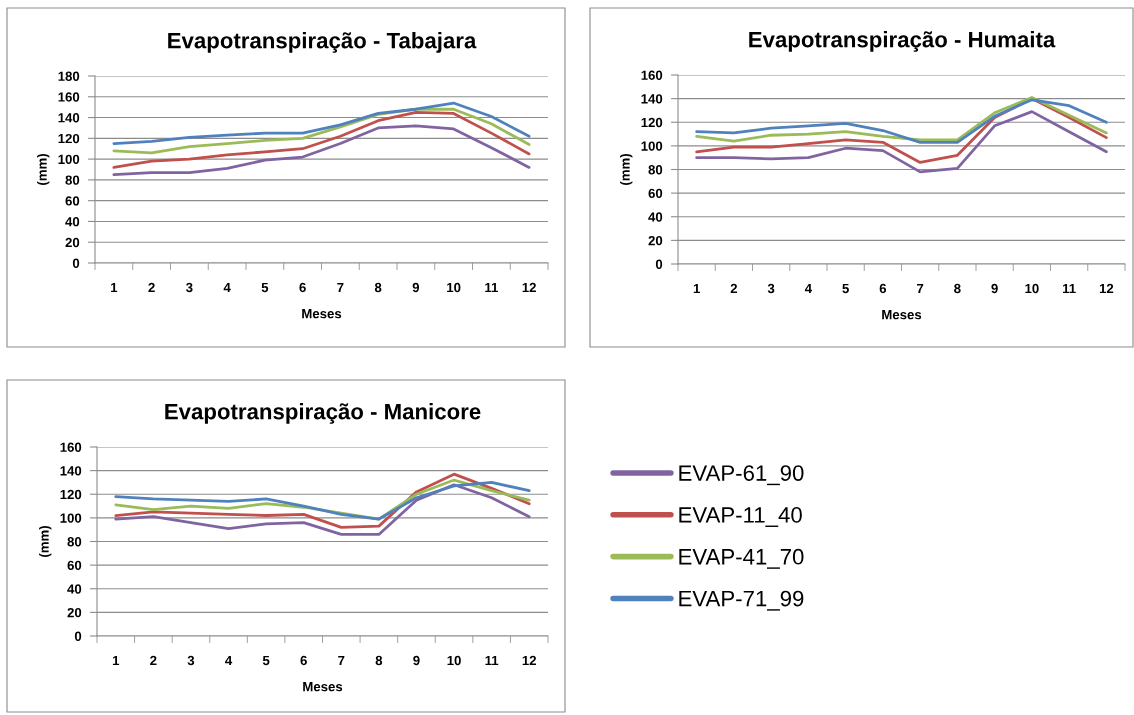 The image size is (1134, 715). Describe the element at coordinates (322, 42) in the screenshot. I see `chart-title: Evapotranspiração - Tabajara` at that location.